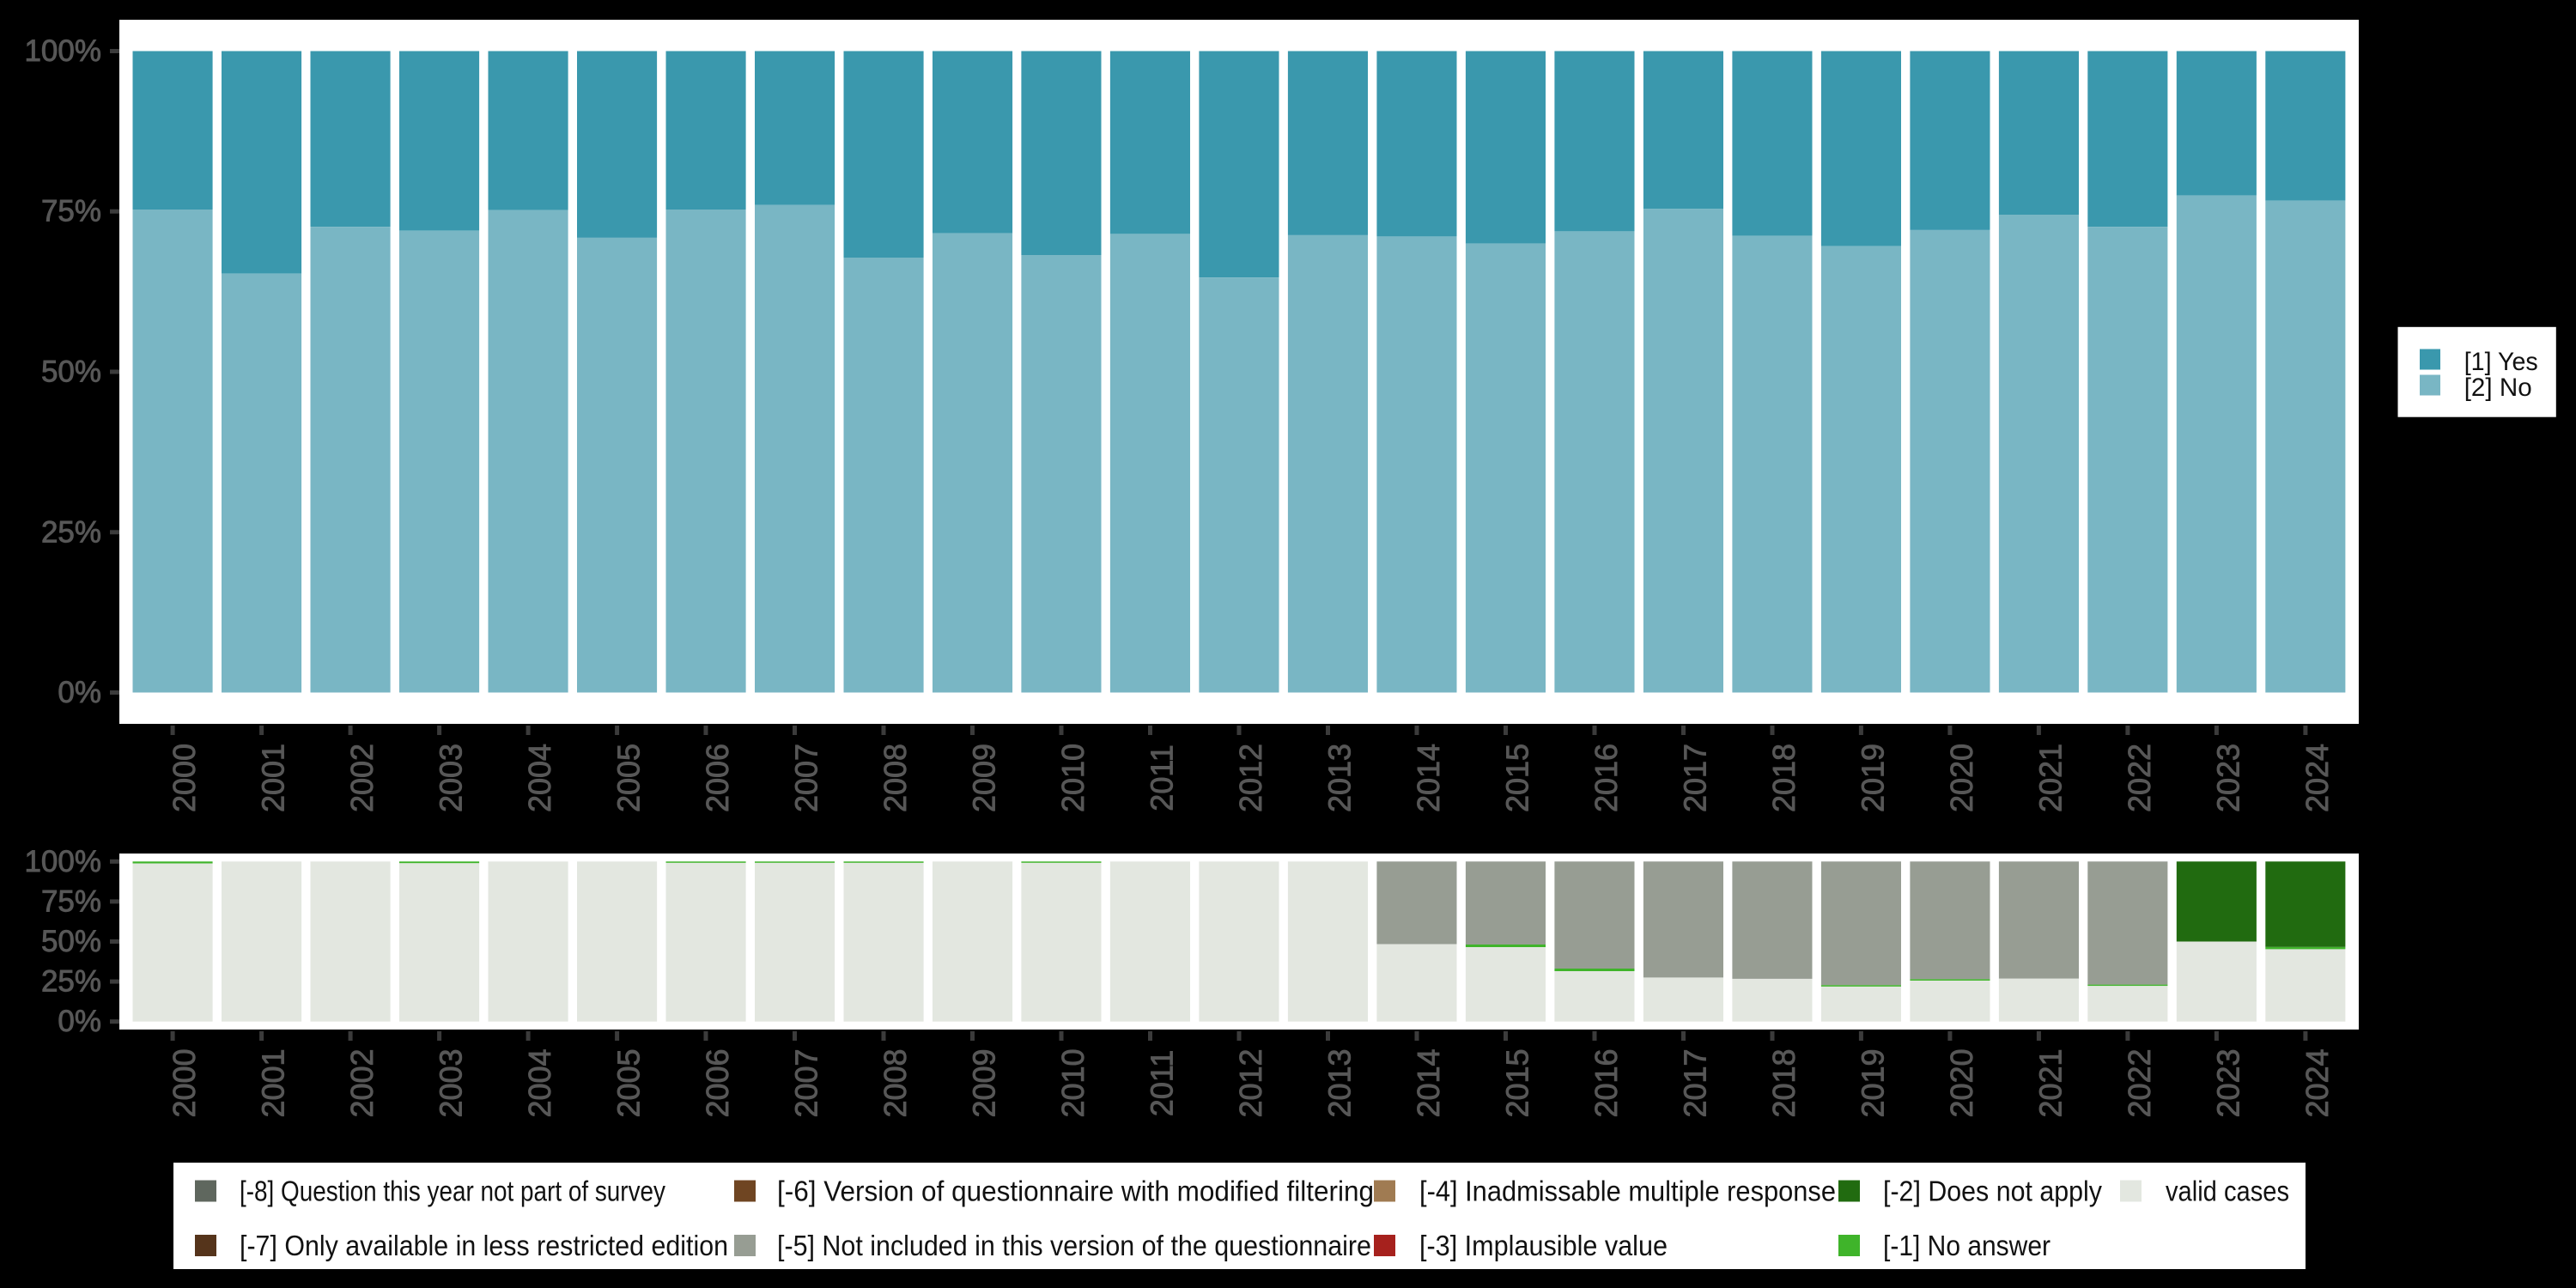 The height and width of the screenshot is (1288, 2576). I want to click on svg-text: [1] Yes, so click(2501, 362).